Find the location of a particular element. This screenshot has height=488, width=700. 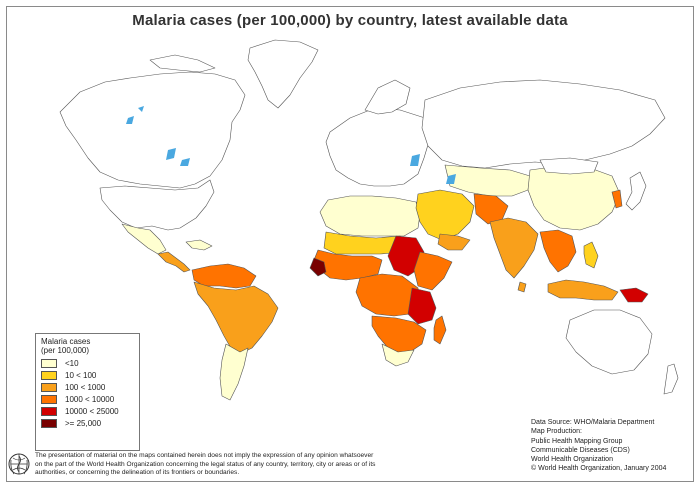

east-africa-region is located at coordinates (422, 306).